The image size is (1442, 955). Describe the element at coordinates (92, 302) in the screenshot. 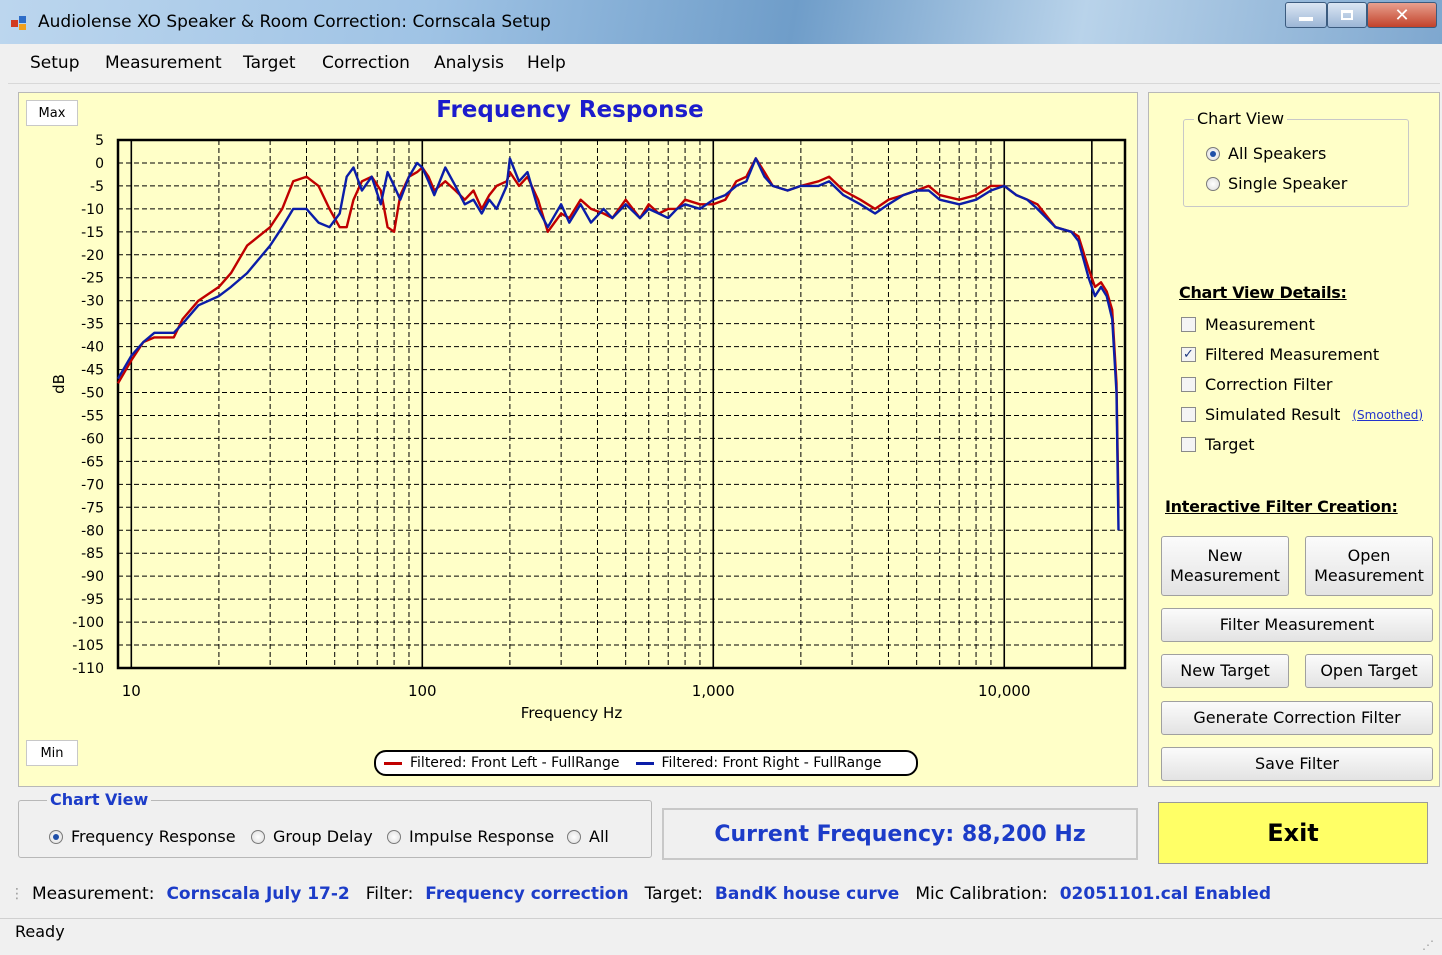

I see `y-tick-label: -30` at that location.